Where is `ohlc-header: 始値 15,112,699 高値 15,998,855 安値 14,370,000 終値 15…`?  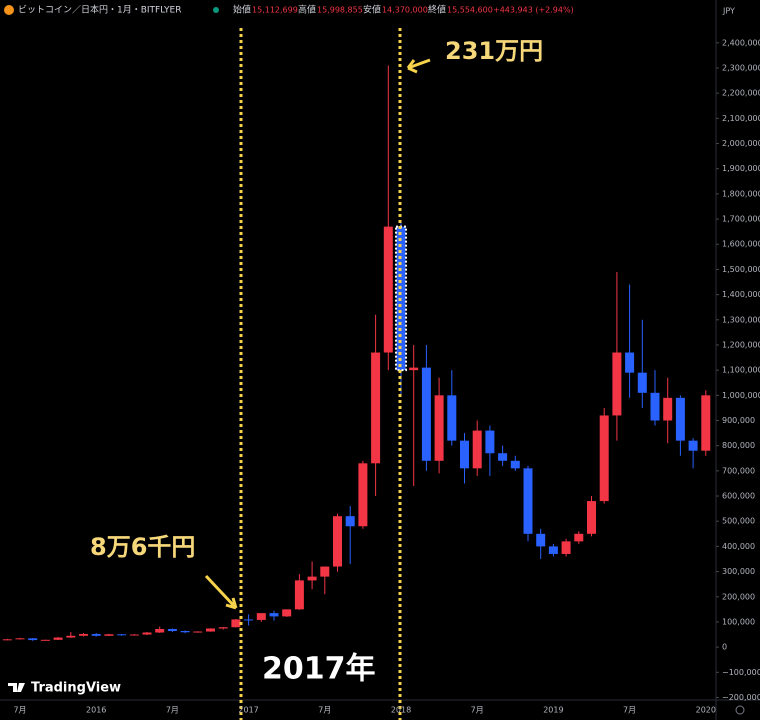
ohlc-header: 始値 15,112,699 高値 15,998,855 安値 14,370,000 終値 15… is located at coordinates (403, 10).